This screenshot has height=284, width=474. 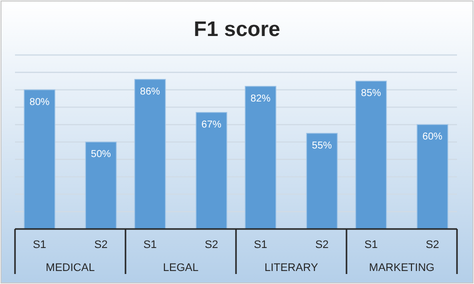 What do you see at coordinates (150, 92) in the screenshot?
I see `data-label: 86%` at bounding box center [150, 92].